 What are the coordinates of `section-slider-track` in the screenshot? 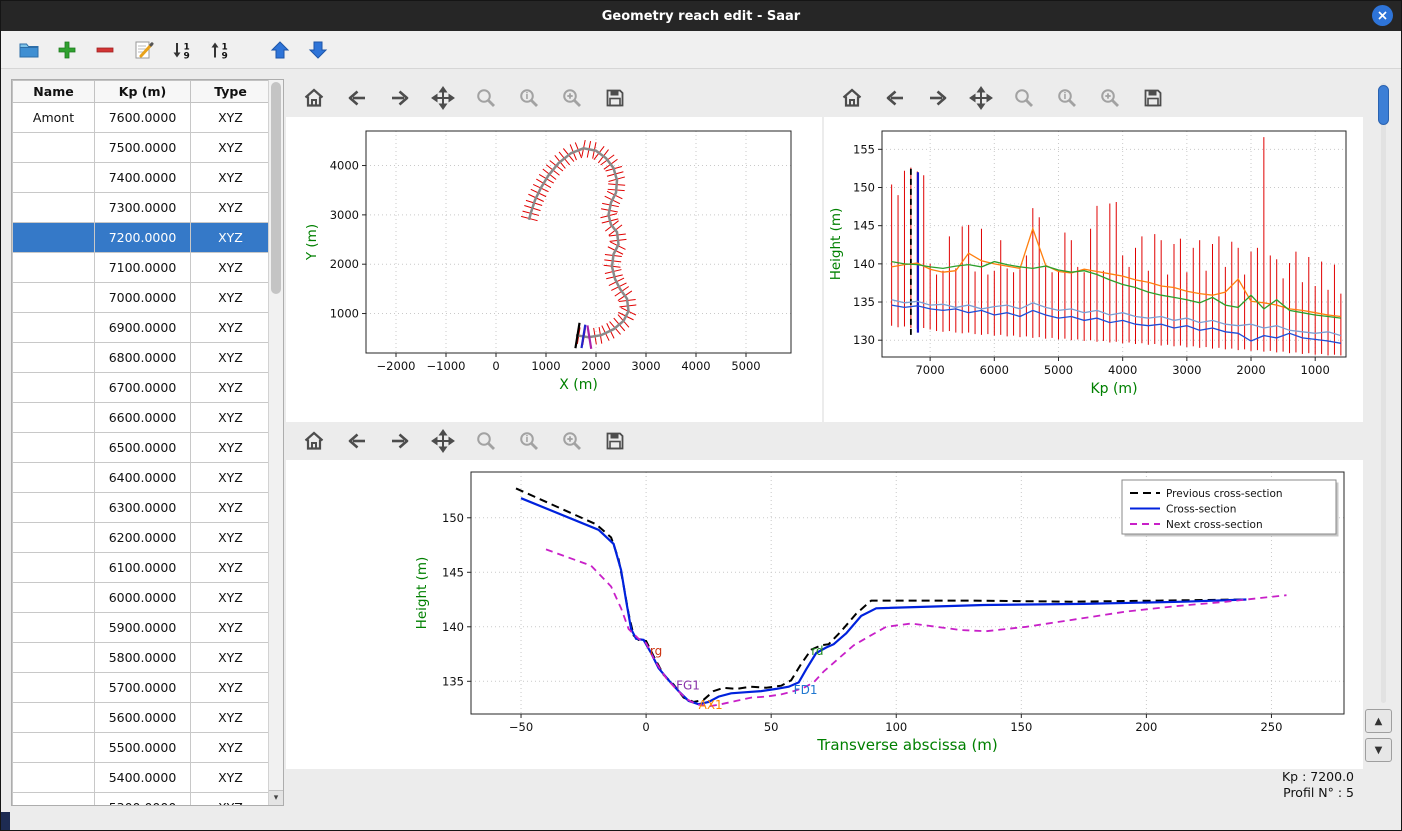 It's located at (1383, 393).